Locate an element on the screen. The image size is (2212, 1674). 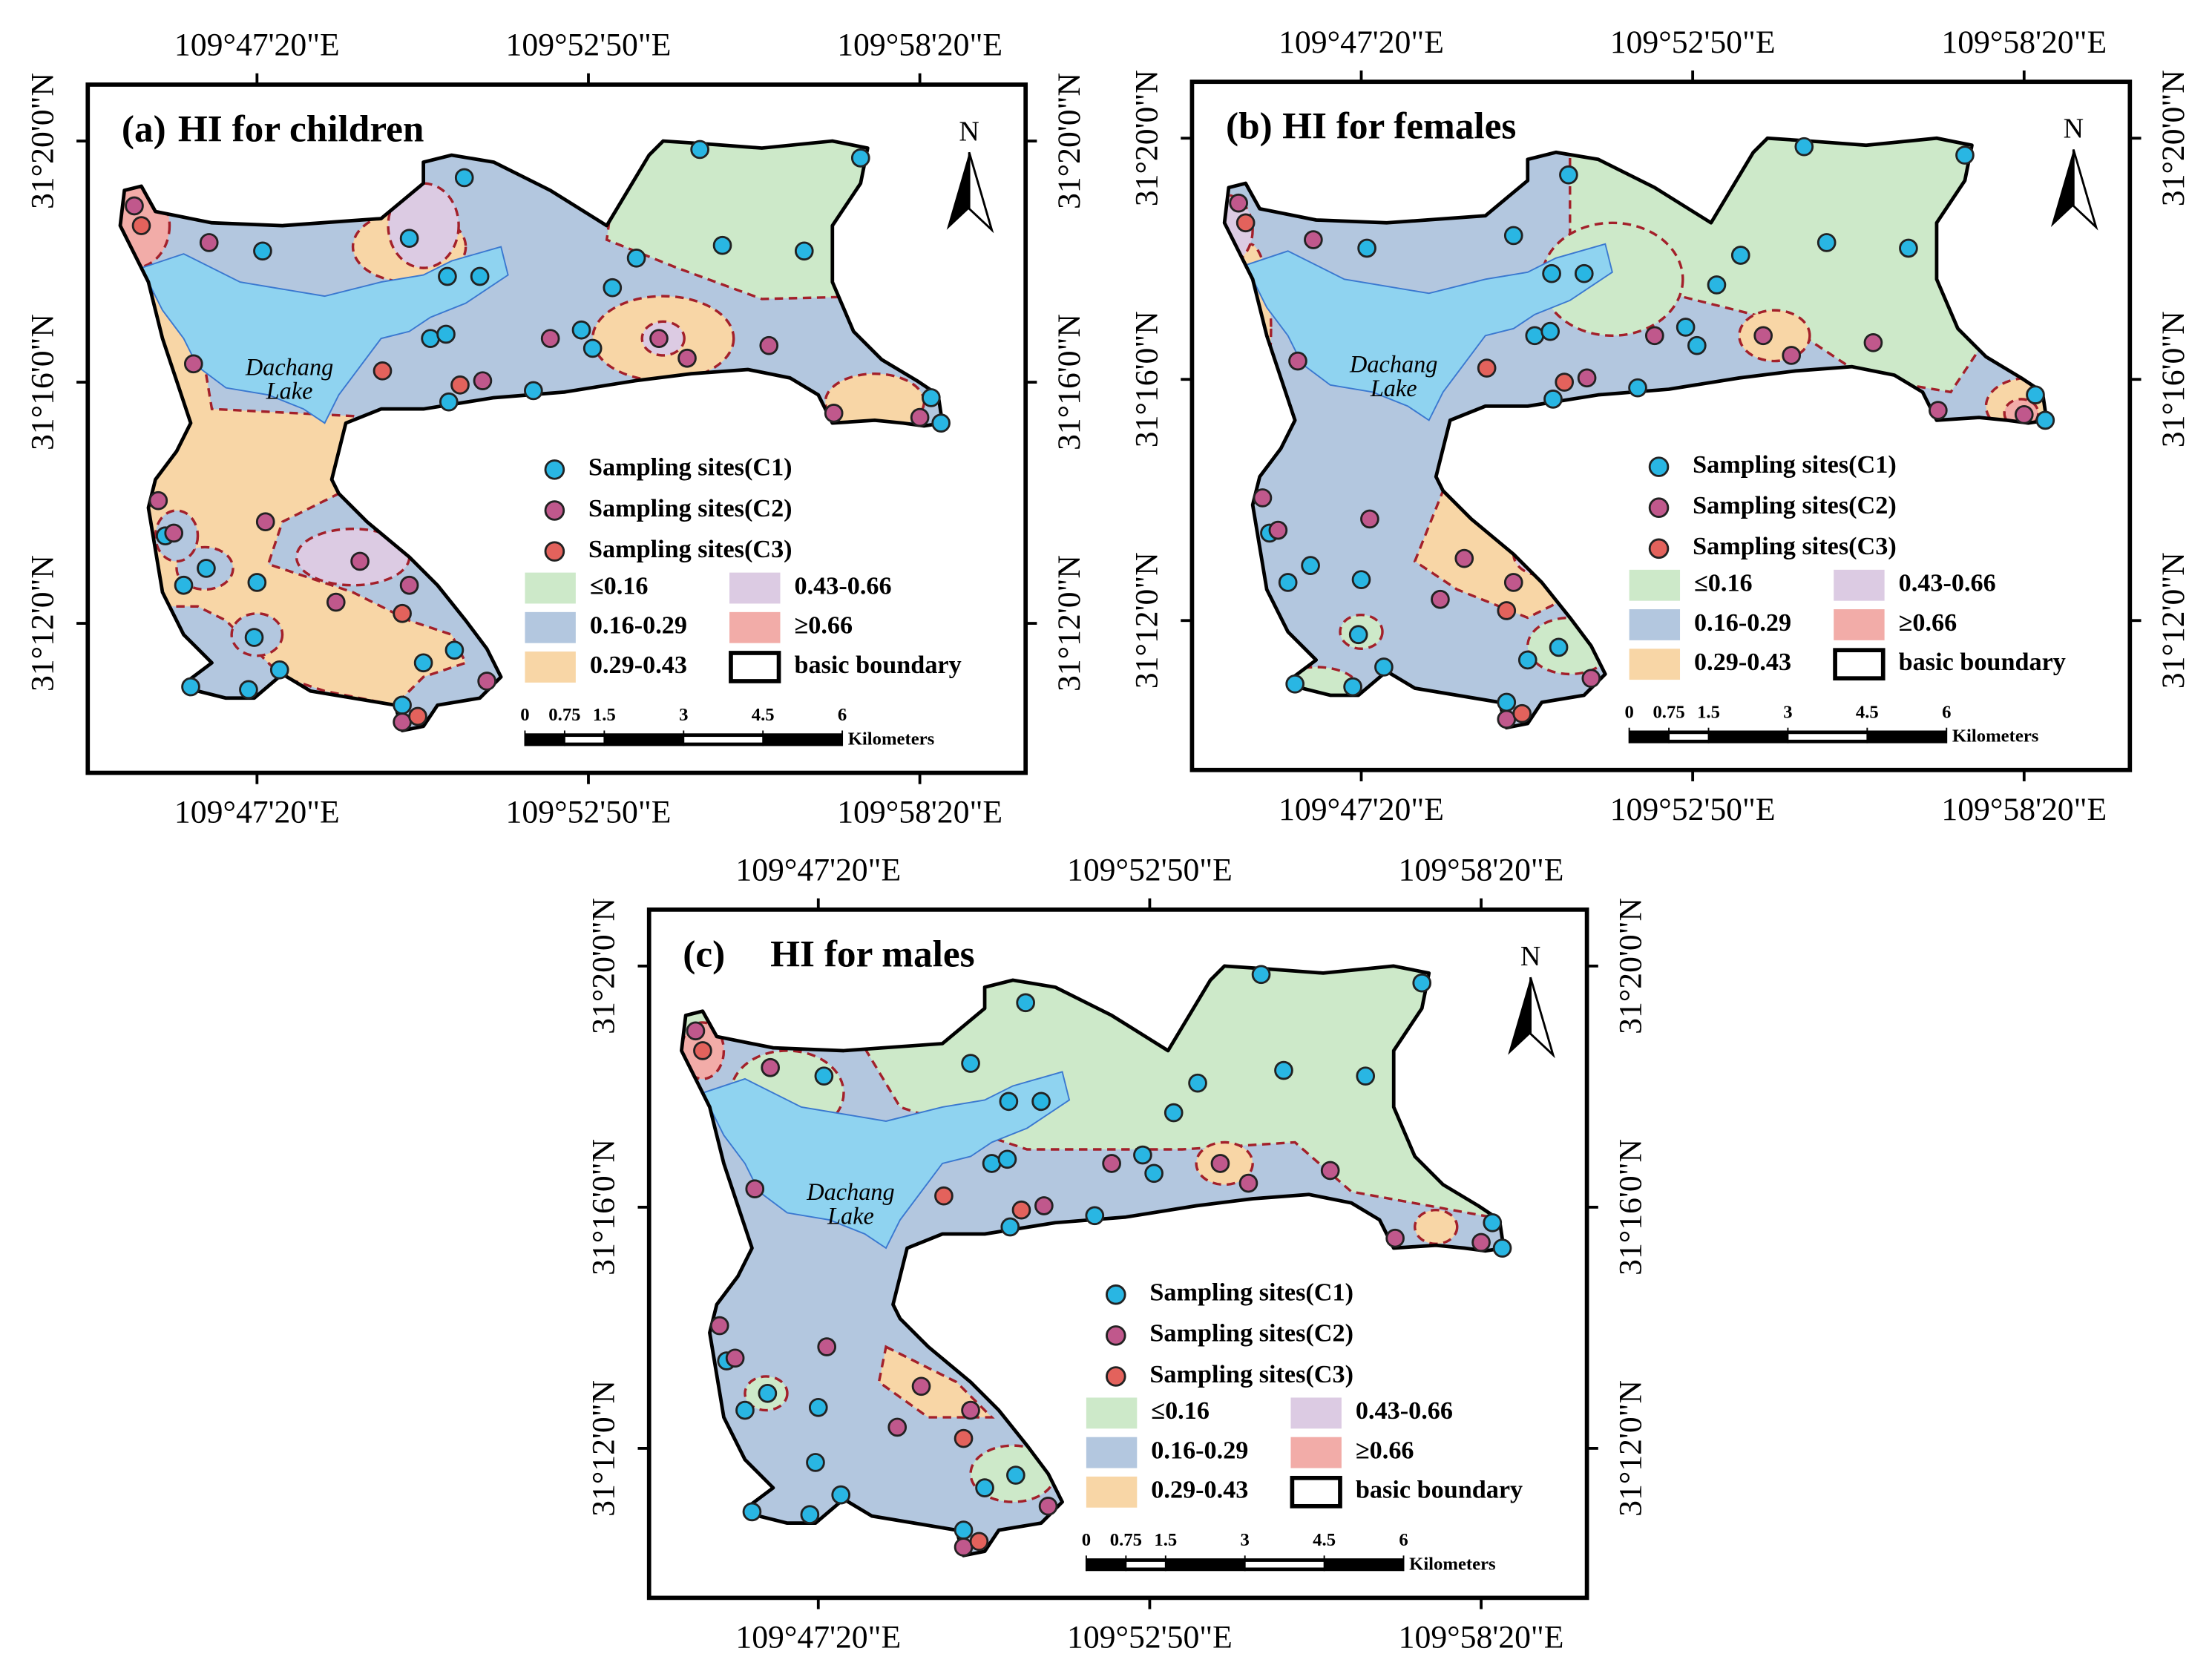
legend-boundary-label: basic boundary is located at coordinates (878, 665).